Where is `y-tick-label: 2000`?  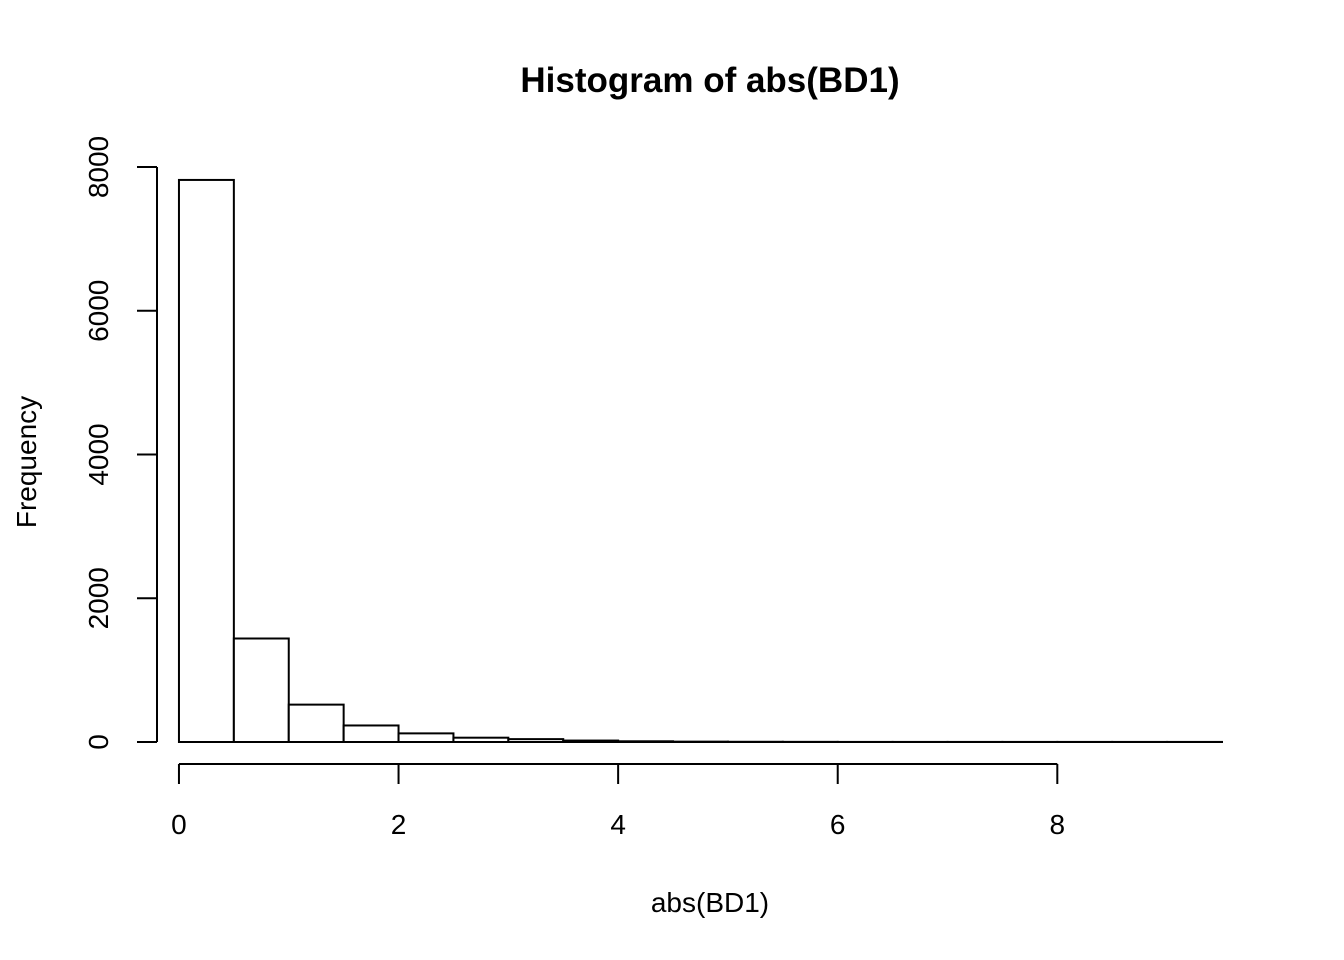 y-tick-label: 2000 is located at coordinates (98, 598).